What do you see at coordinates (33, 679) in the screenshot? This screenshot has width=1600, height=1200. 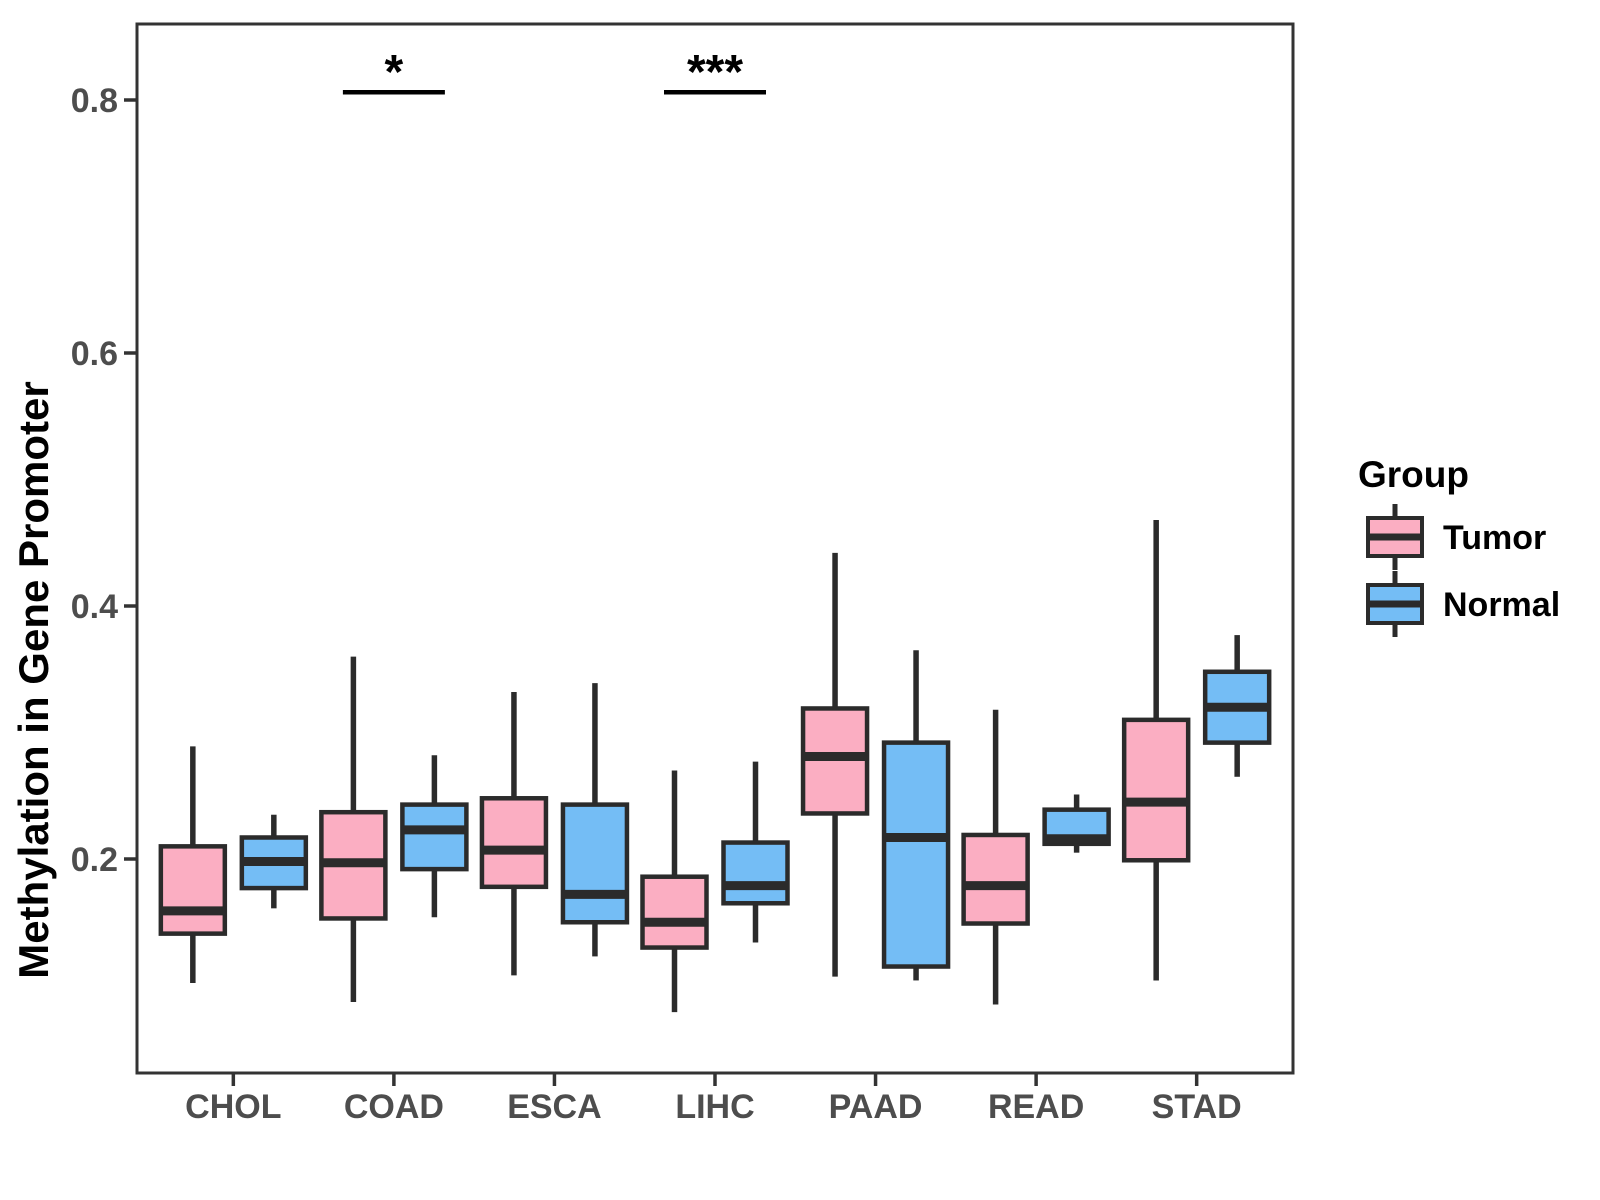 I see `y-axis-title: Methylation in Gene Promoter` at bounding box center [33, 679].